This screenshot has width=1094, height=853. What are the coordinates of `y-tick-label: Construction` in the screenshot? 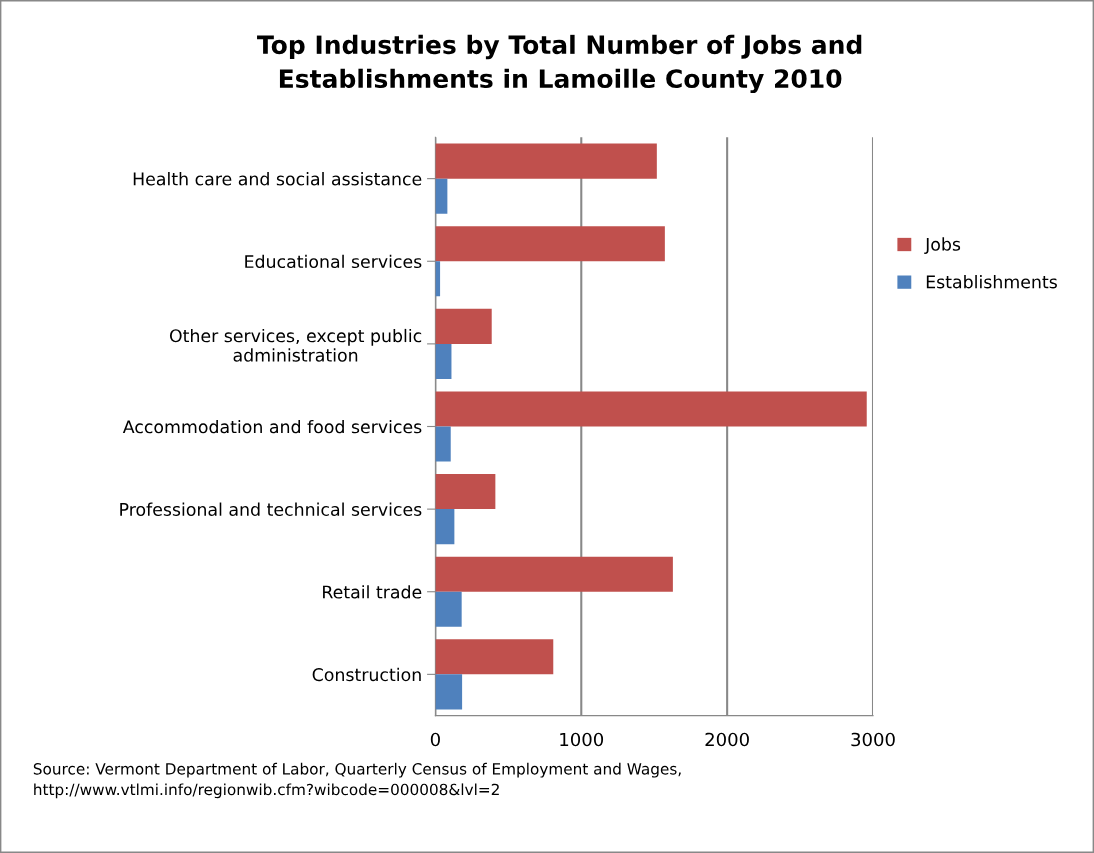 It's located at (366, 674).